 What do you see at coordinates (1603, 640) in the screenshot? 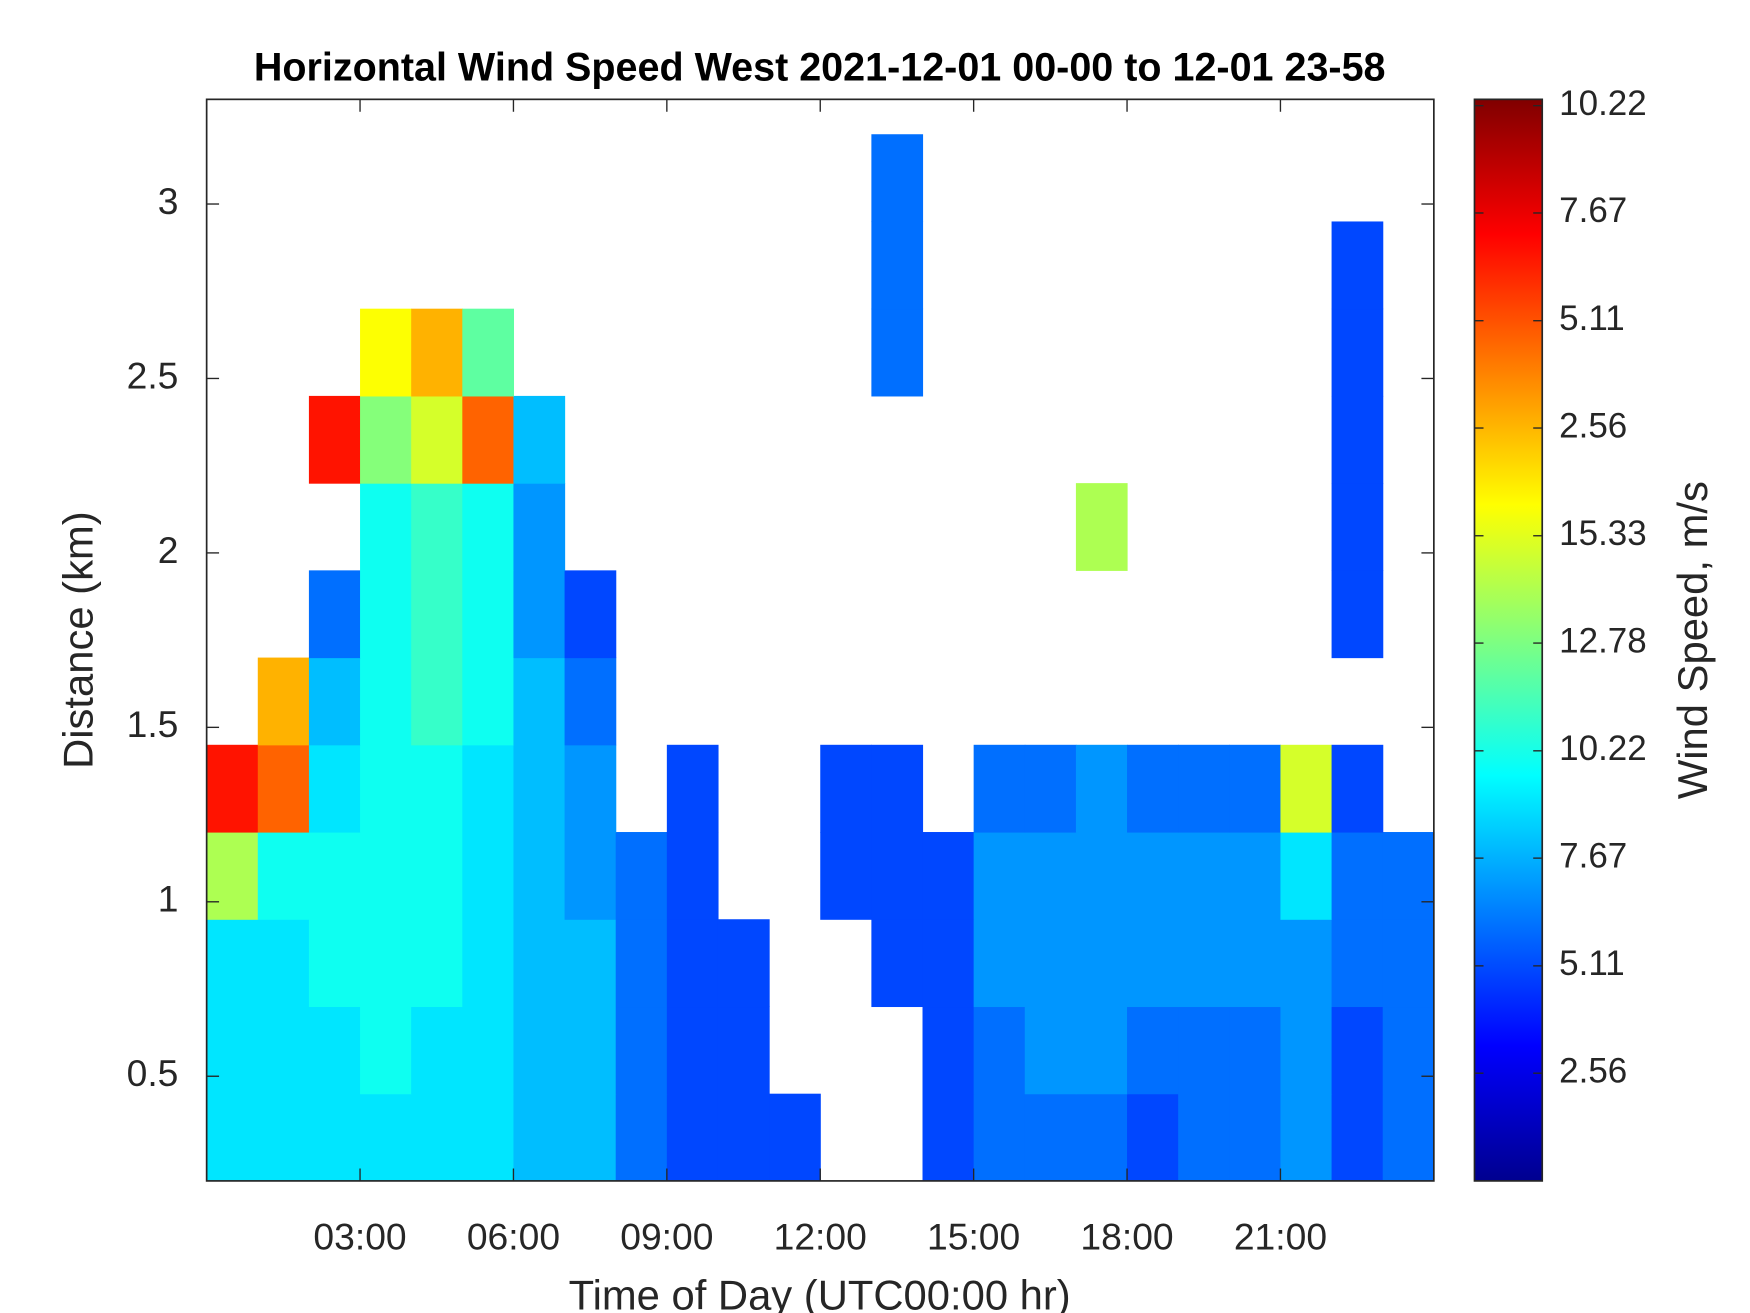
I see `colorbar-tick-label: 12.78` at bounding box center [1603, 640].